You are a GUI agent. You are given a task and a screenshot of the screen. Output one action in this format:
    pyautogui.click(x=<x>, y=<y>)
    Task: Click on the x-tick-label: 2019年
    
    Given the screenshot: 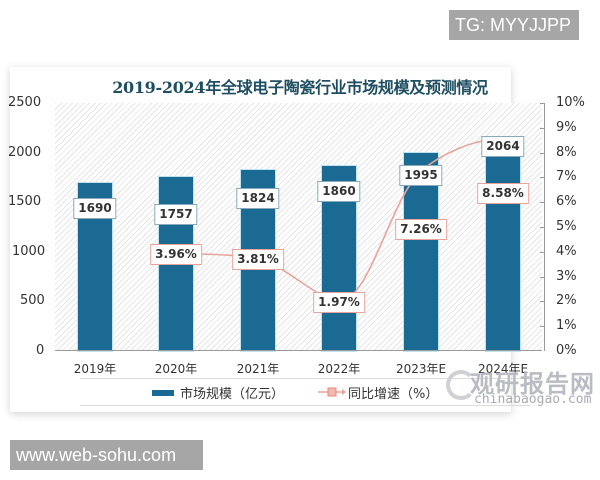 What is the action you would take?
    pyautogui.click(x=95, y=369)
    